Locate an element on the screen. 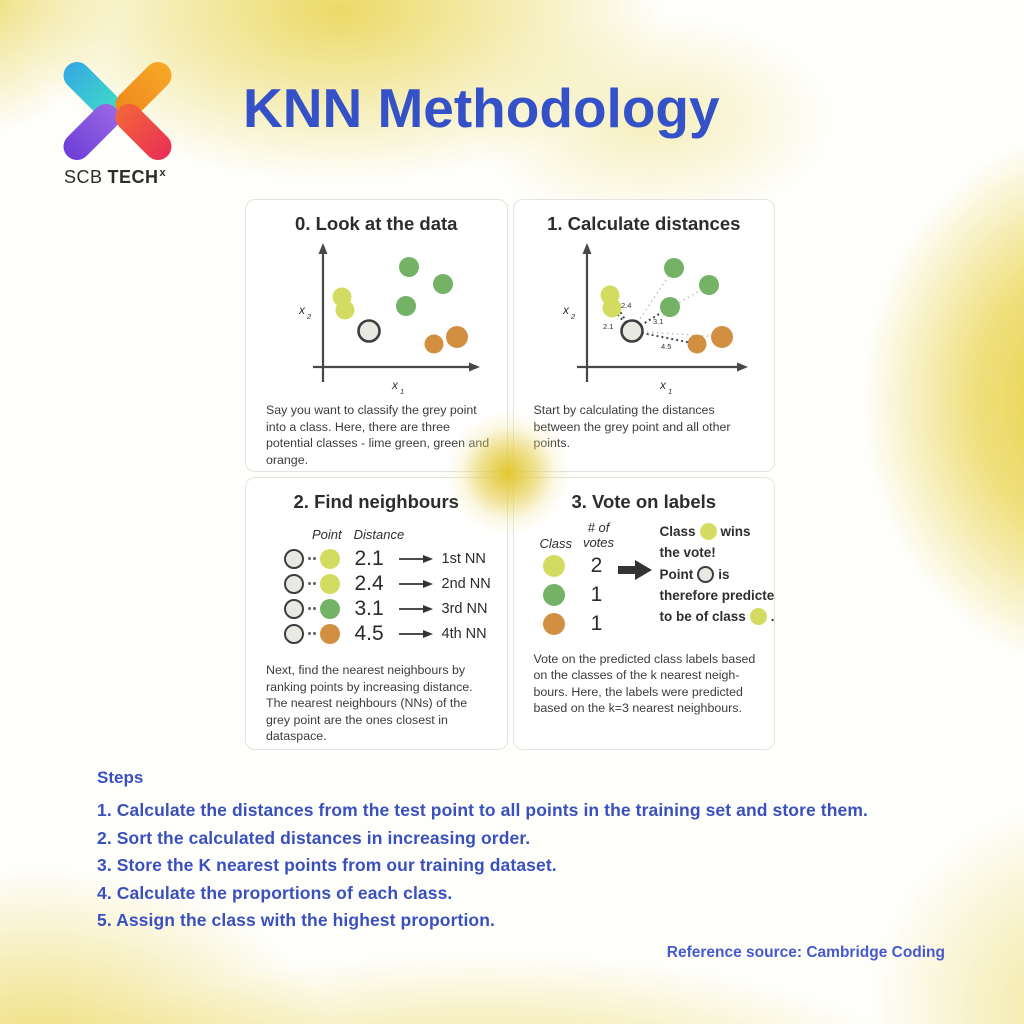  neighbour-row: 4.5 4th NN is located at coordinates (395, 633).